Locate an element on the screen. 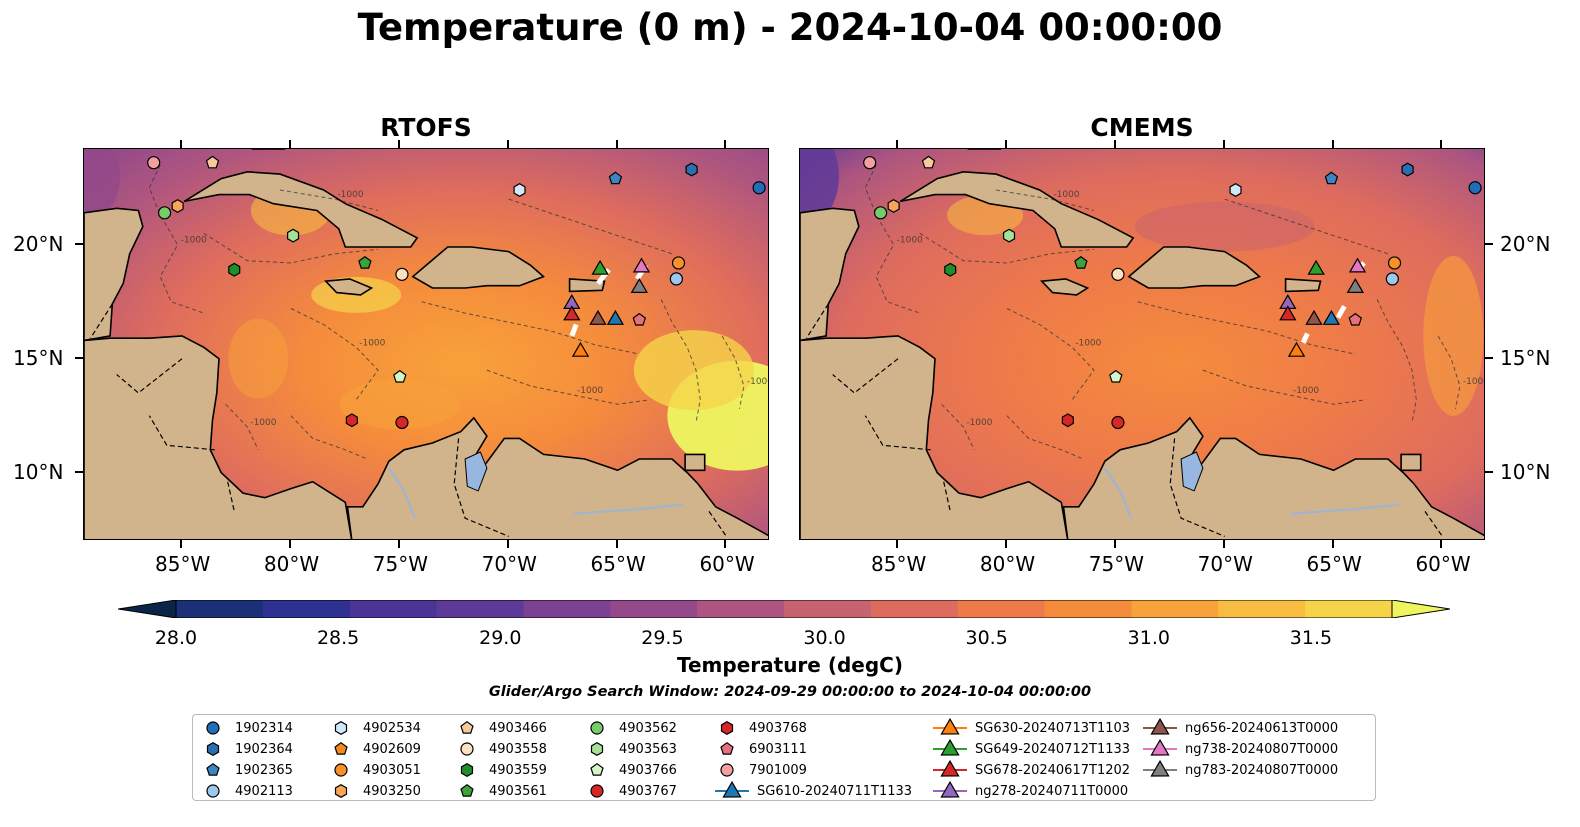  legend-item: 1902364 is located at coordinates (247, 749).